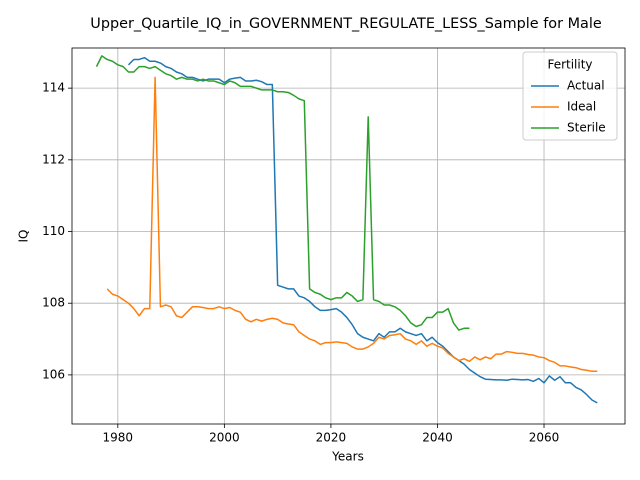  I want to click on y-tick-label: 110, so click(53, 231).